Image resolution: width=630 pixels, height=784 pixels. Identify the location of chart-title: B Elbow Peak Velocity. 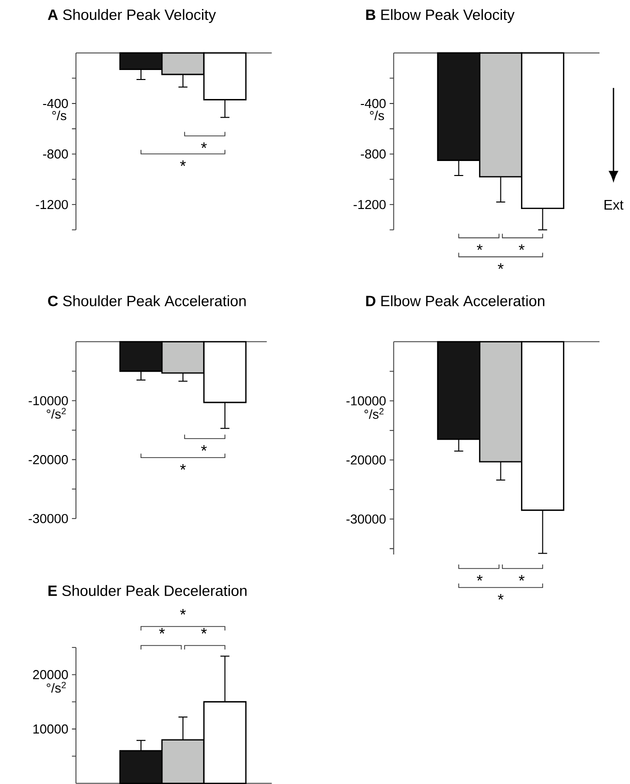
(440, 16).